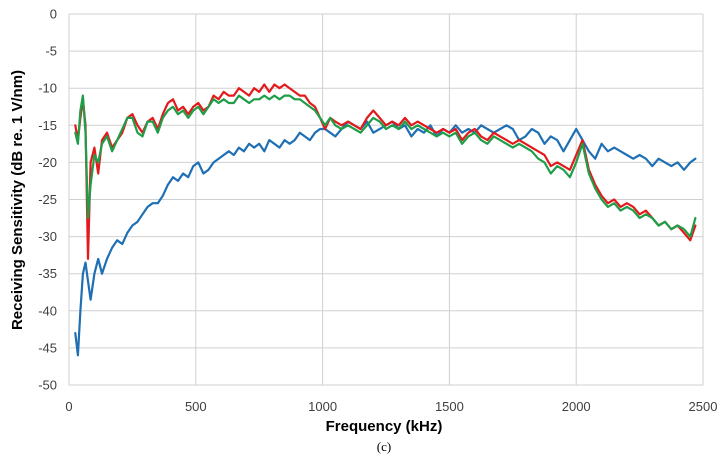 The image size is (726, 468). I want to click on y-tick-label: -10, so click(47, 88).